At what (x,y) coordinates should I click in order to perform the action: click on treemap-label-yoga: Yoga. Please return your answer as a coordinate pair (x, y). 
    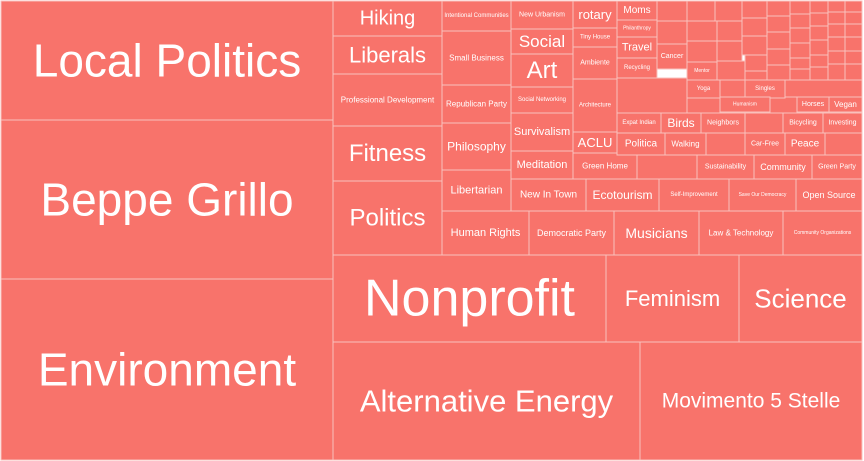
    Looking at the image, I should click on (704, 89).